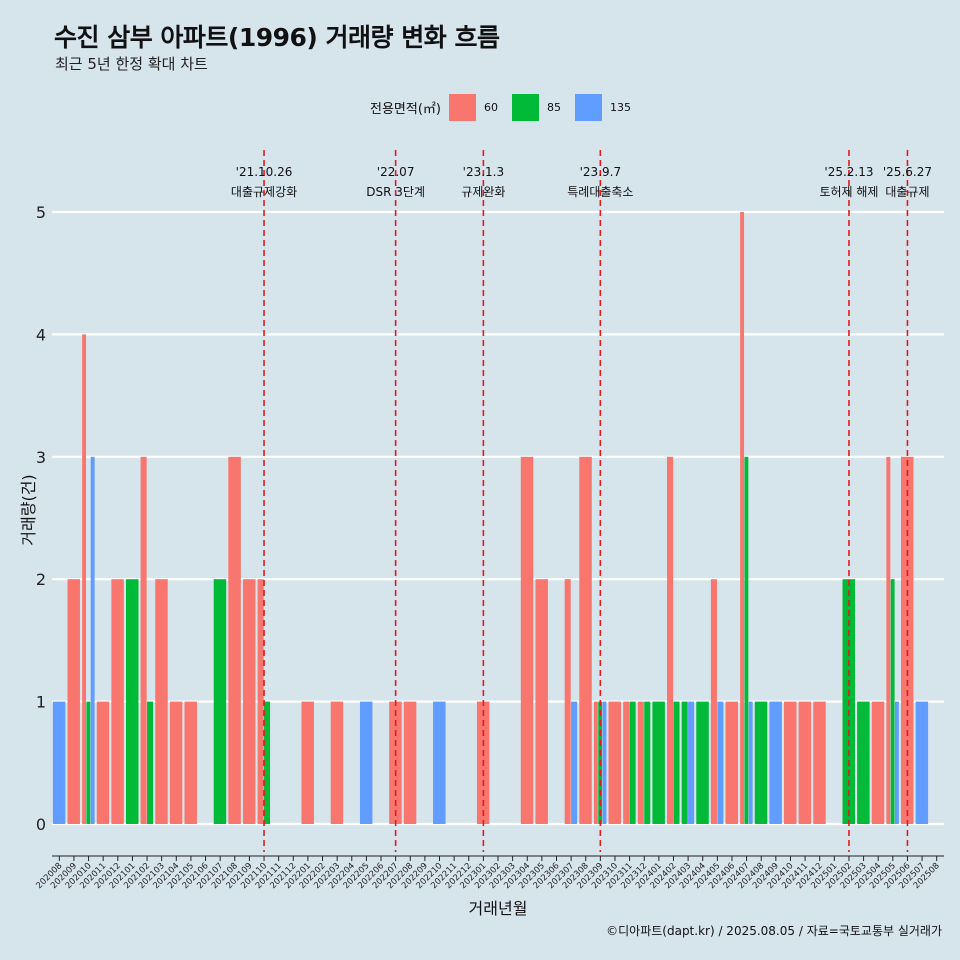  Describe the element at coordinates (540, 107) in the screenshot. I see `legend-item-85: 85` at that location.